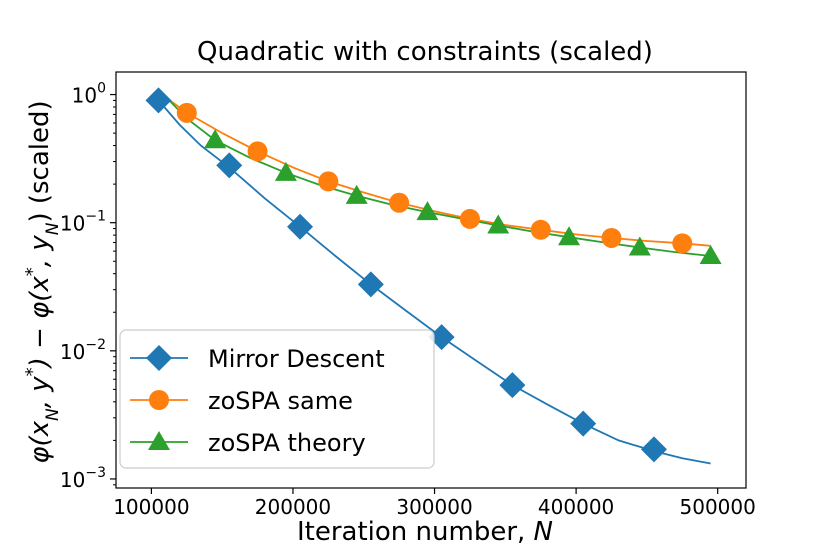 The height and width of the screenshot is (554, 830). What do you see at coordinates (434, 507) in the screenshot?
I see `x-tick-label: 300000` at bounding box center [434, 507].